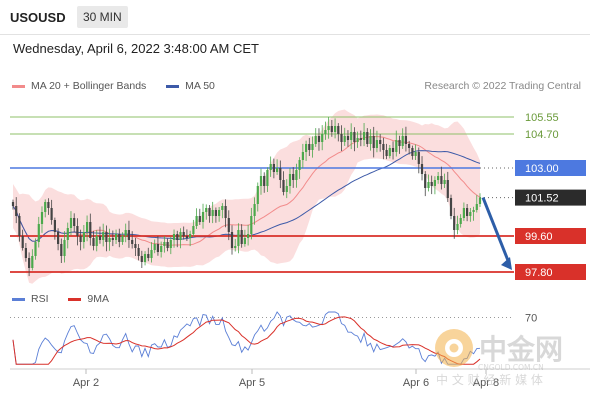  I want to click on symbol-label: USOUSD, so click(38, 17).